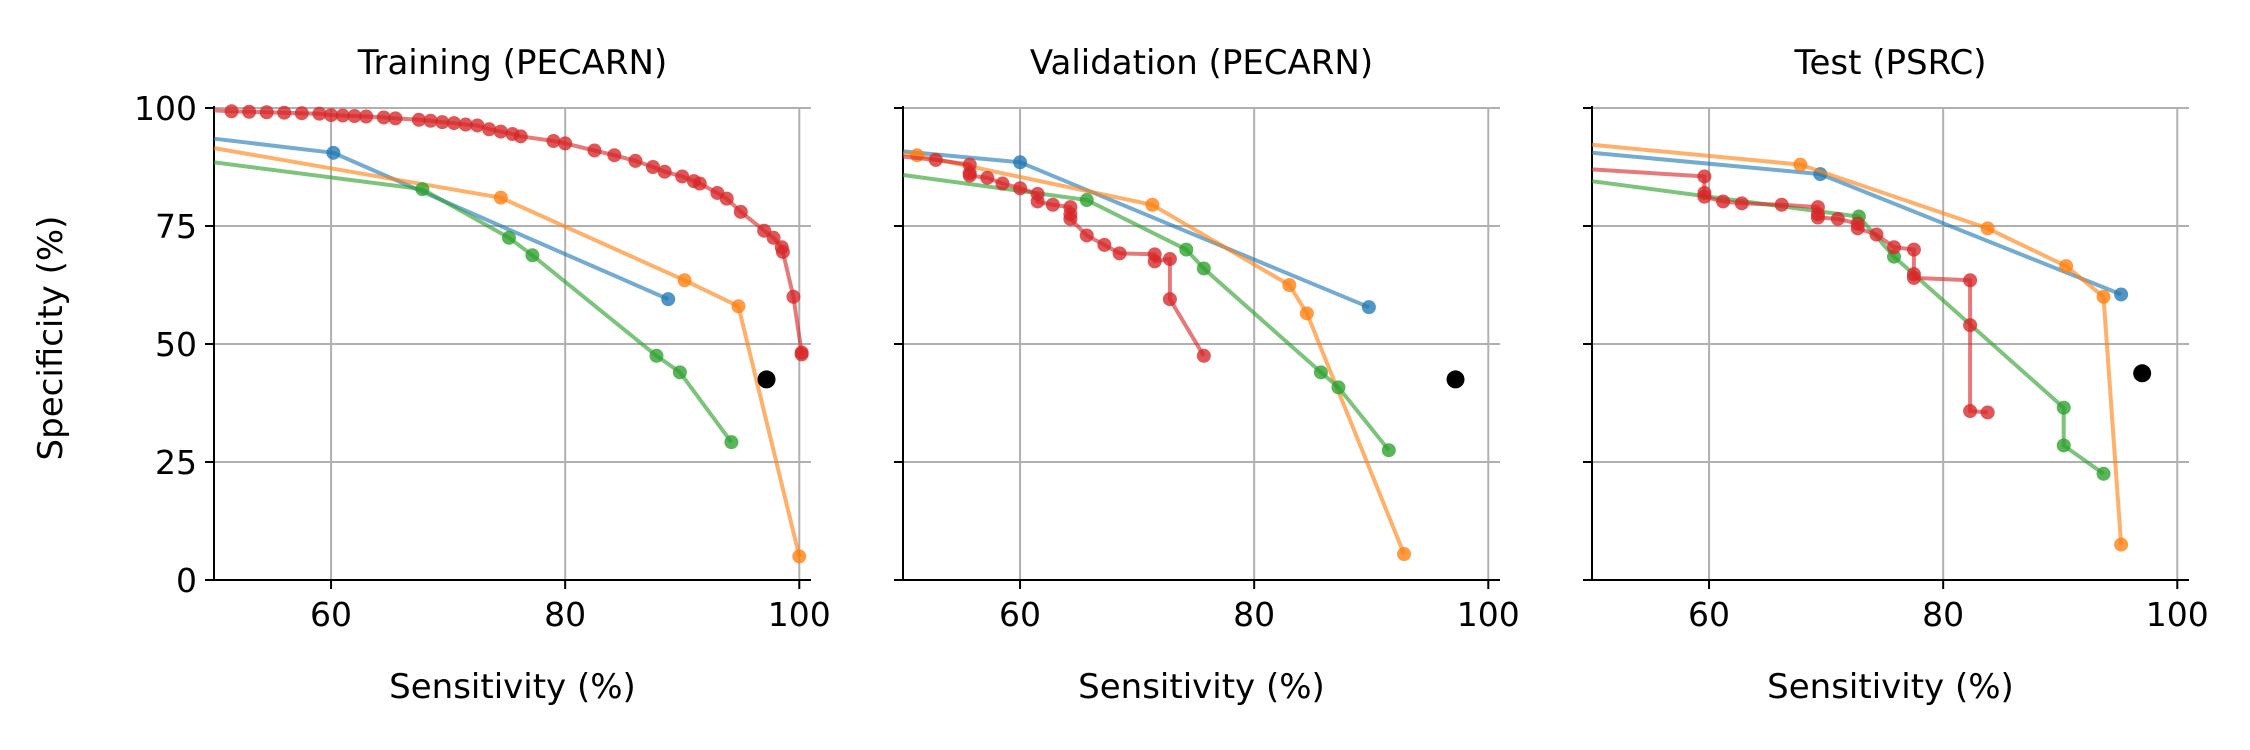 The width and height of the screenshot is (2250, 750). What do you see at coordinates (1789, 291) in the screenshot?
I see `series-line-red` at bounding box center [1789, 291].